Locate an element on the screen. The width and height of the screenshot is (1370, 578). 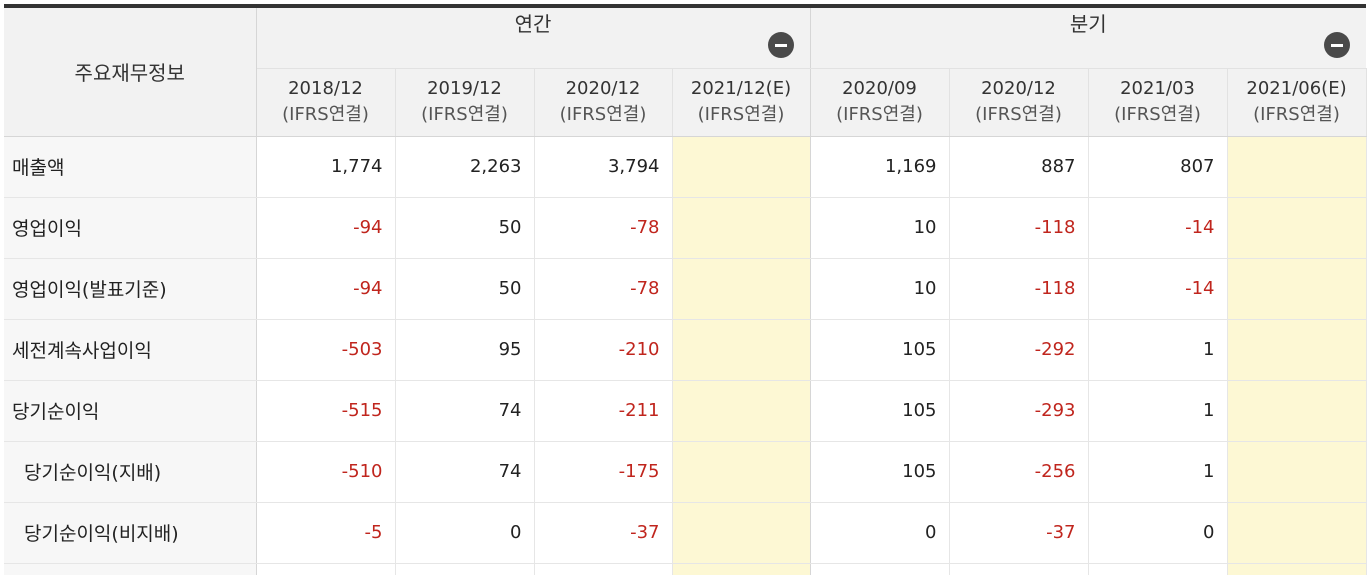
value-cell: 3,794 is located at coordinates (603, 167).